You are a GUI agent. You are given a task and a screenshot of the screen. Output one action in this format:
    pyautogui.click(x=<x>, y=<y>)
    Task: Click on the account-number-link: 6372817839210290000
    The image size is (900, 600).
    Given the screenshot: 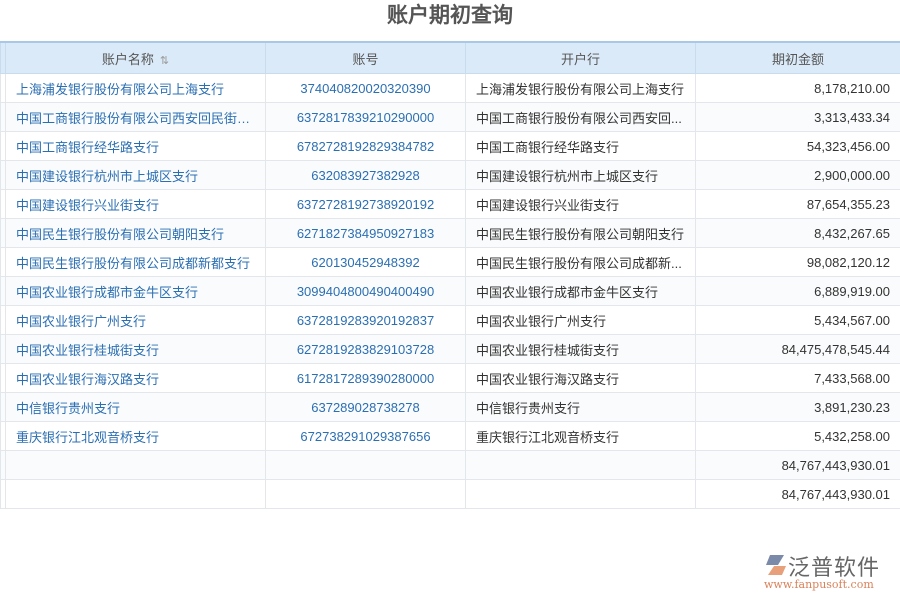 What is the action you would take?
    pyautogui.click(x=365, y=117)
    